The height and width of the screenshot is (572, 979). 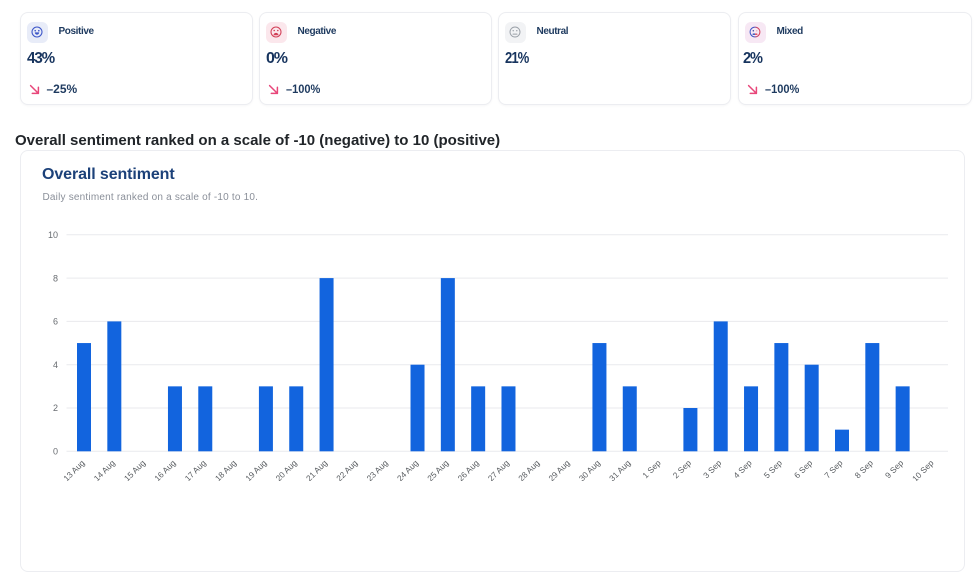 What do you see at coordinates (55, 365) in the screenshot?
I see `svg-text: 4` at bounding box center [55, 365].